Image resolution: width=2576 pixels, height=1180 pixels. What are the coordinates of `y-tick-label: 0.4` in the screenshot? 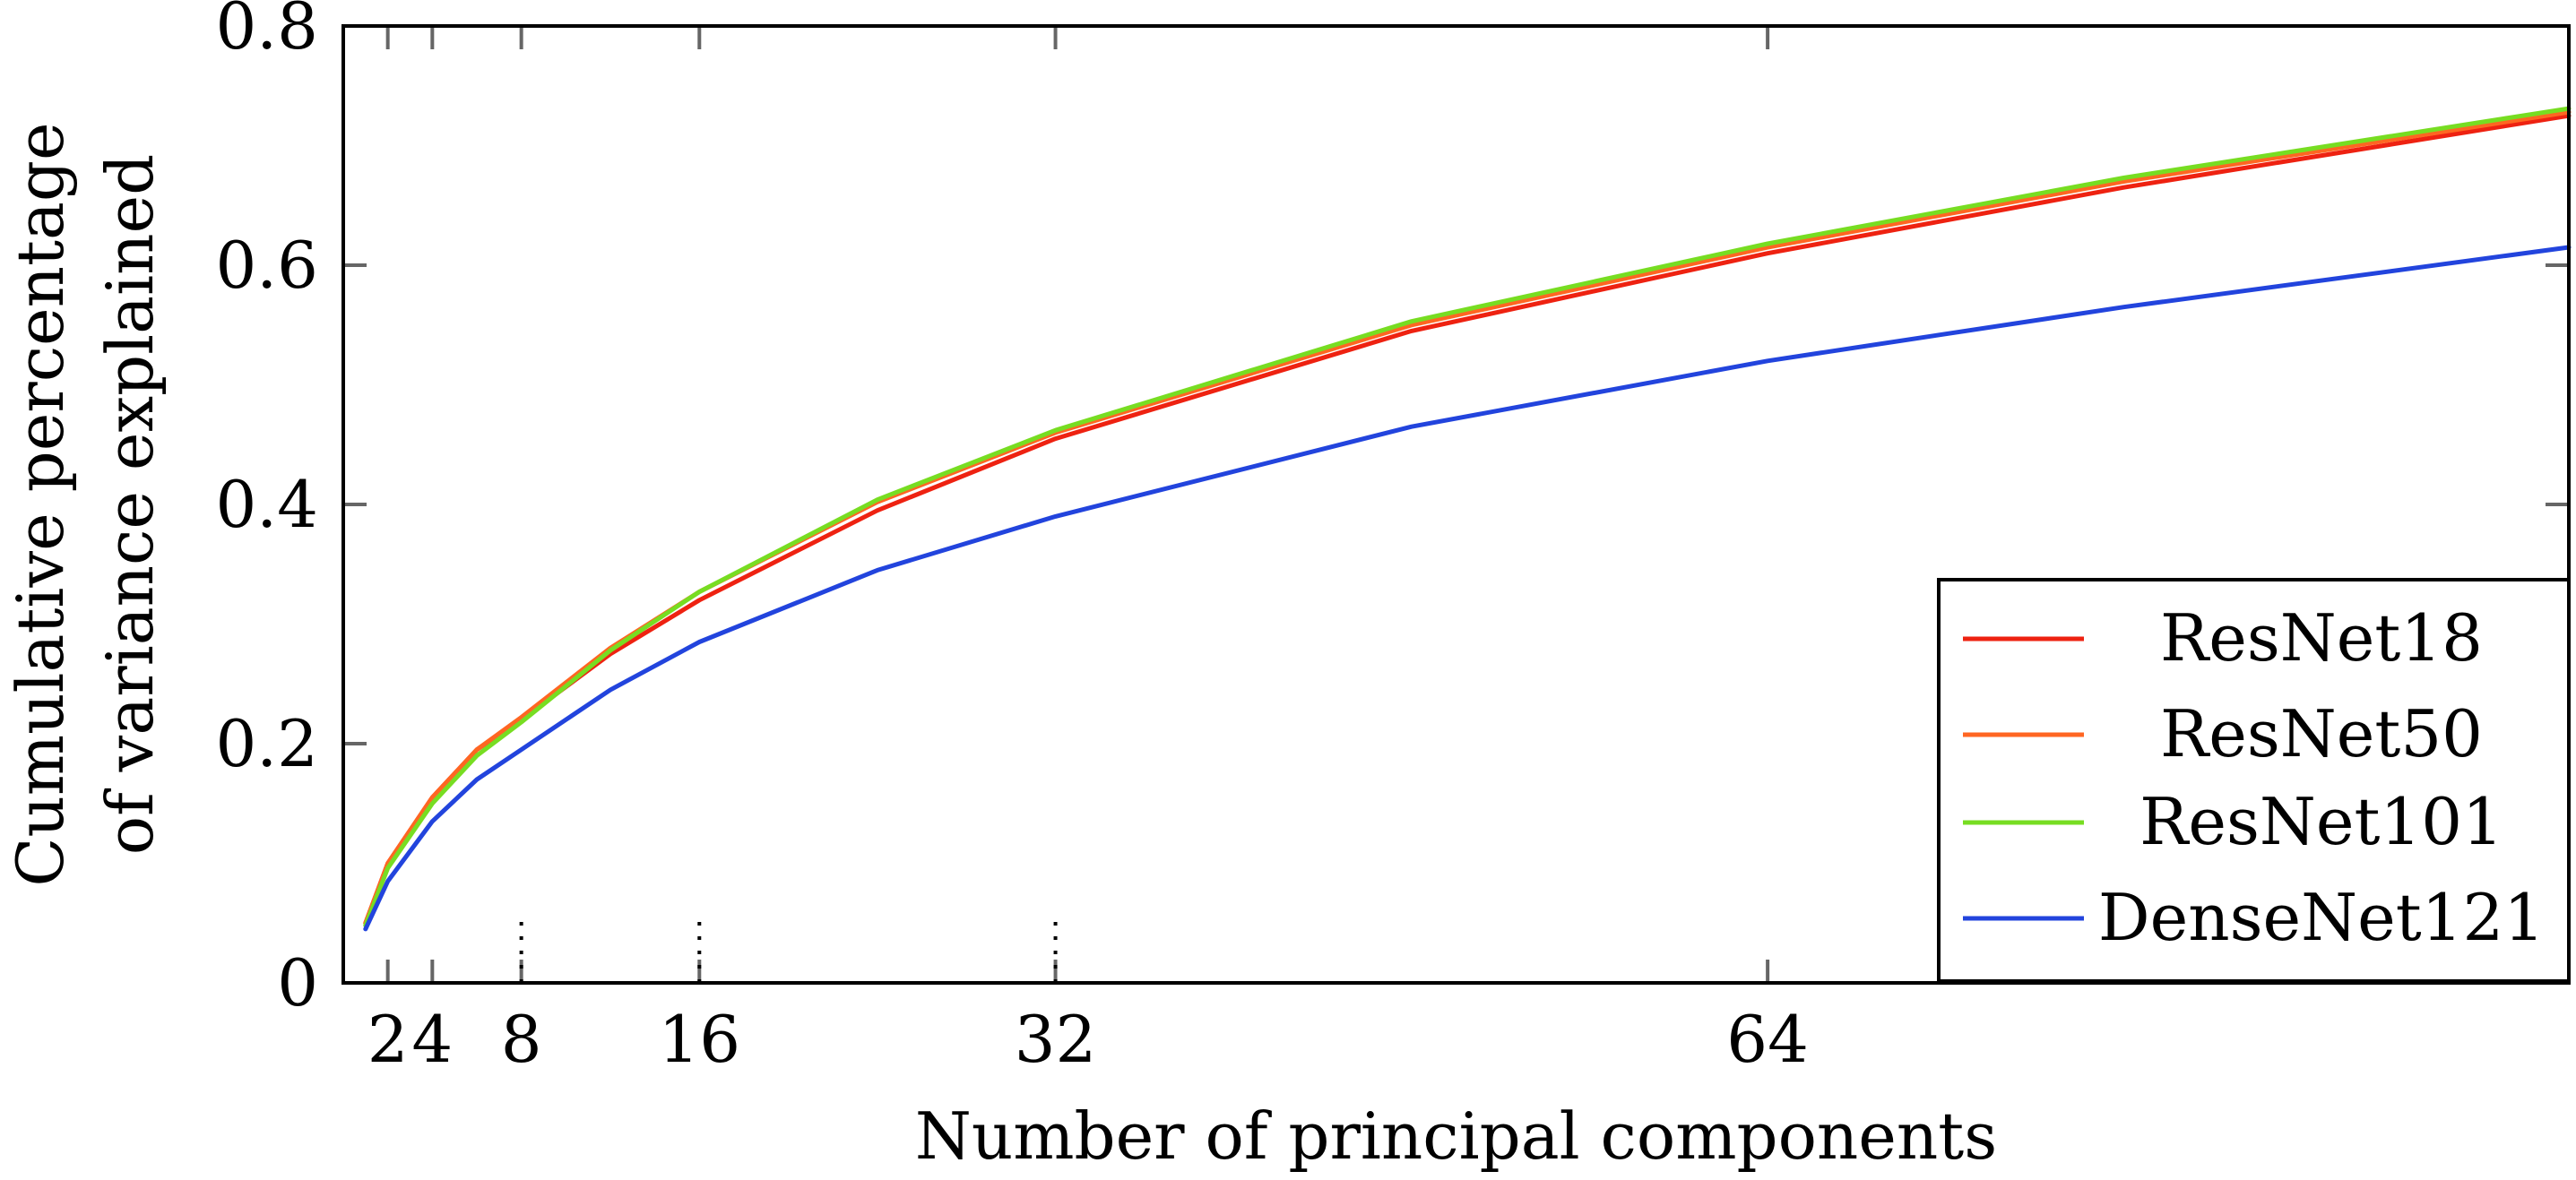 It's located at (266, 505).